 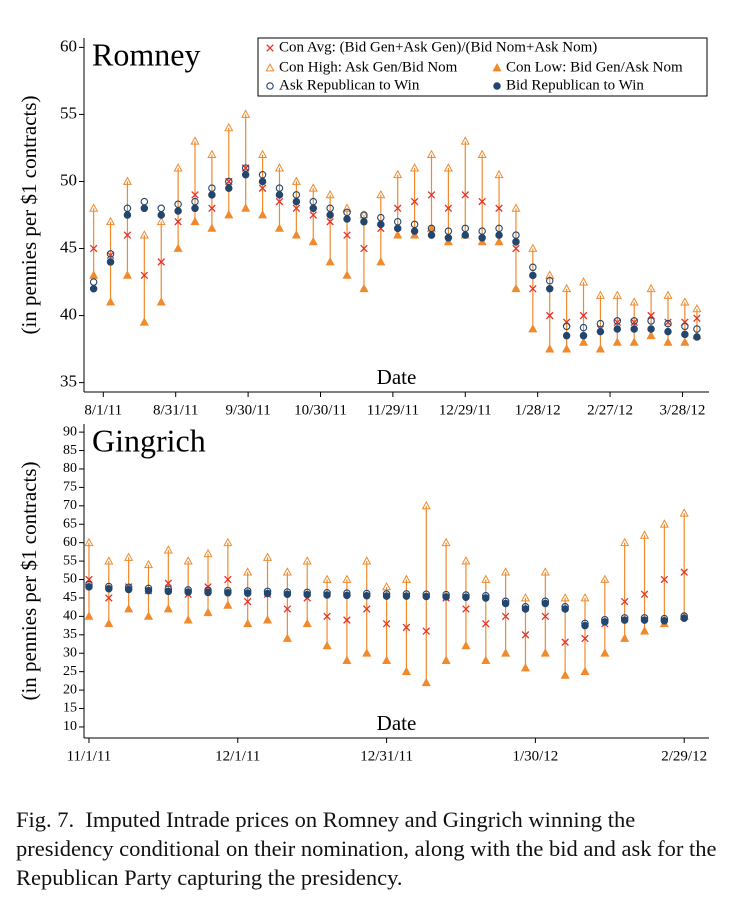 What do you see at coordinates (68, 179) in the screenshot?
I see `y-tick-label: 50` at bounding box center [68, 179].